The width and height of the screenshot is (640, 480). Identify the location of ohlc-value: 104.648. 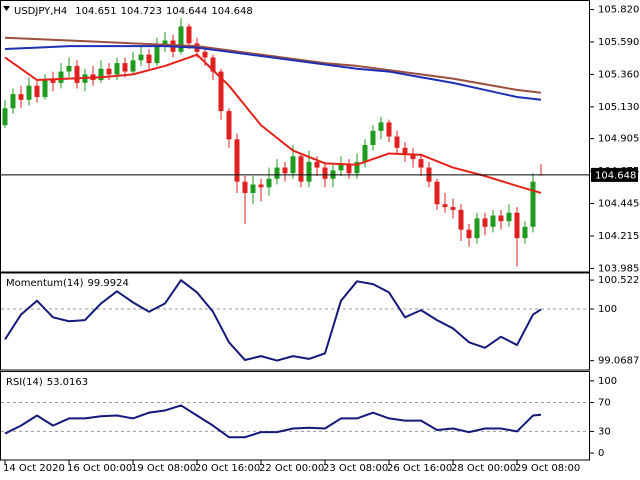
(231, 11).